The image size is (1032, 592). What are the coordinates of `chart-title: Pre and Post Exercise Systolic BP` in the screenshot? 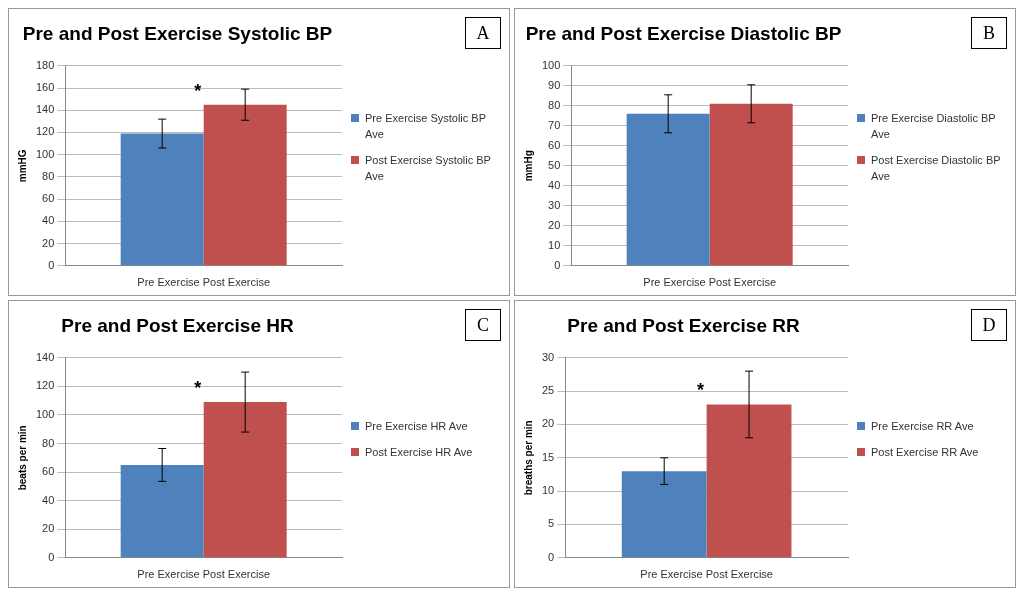 It's located at (177, 33).